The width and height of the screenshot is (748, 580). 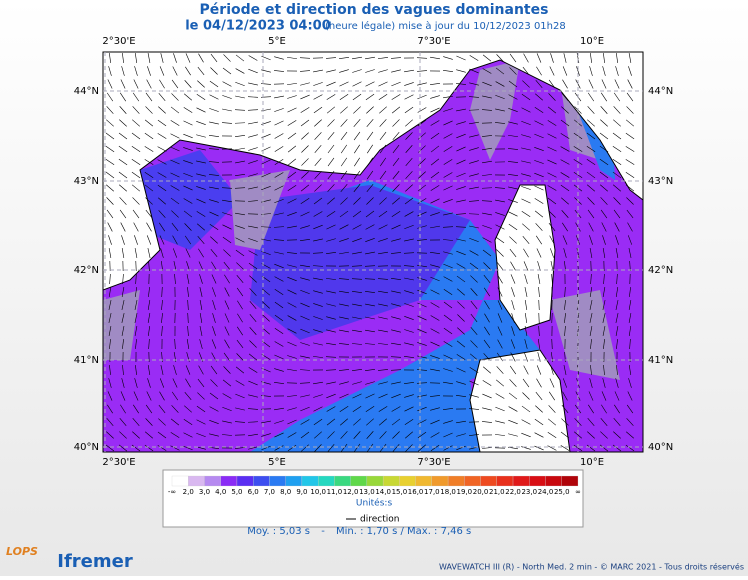 What do you see at coordinates (236, 492) in the screenshot?
I see `scale-label: 5,0` at bounding box center [236, 492].